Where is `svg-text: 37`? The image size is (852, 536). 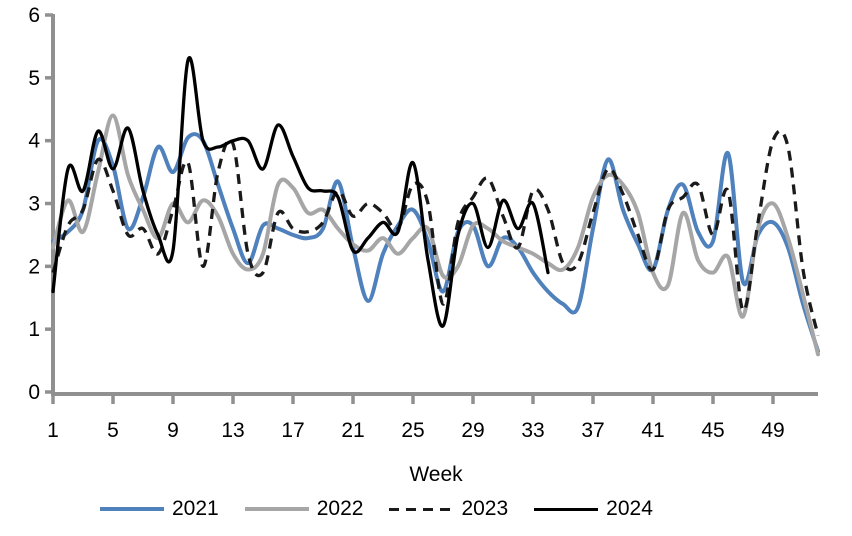
svg-text: 37 is located at coordinates (592, 430).